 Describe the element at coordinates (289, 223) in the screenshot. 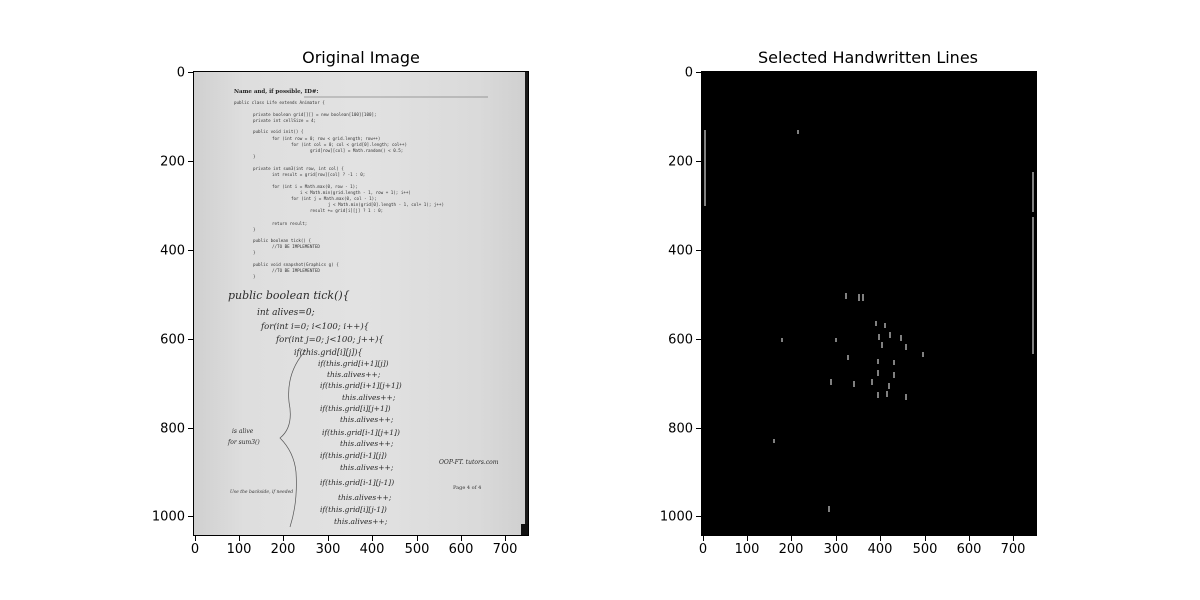

I see `code-line: return result;` at that location.